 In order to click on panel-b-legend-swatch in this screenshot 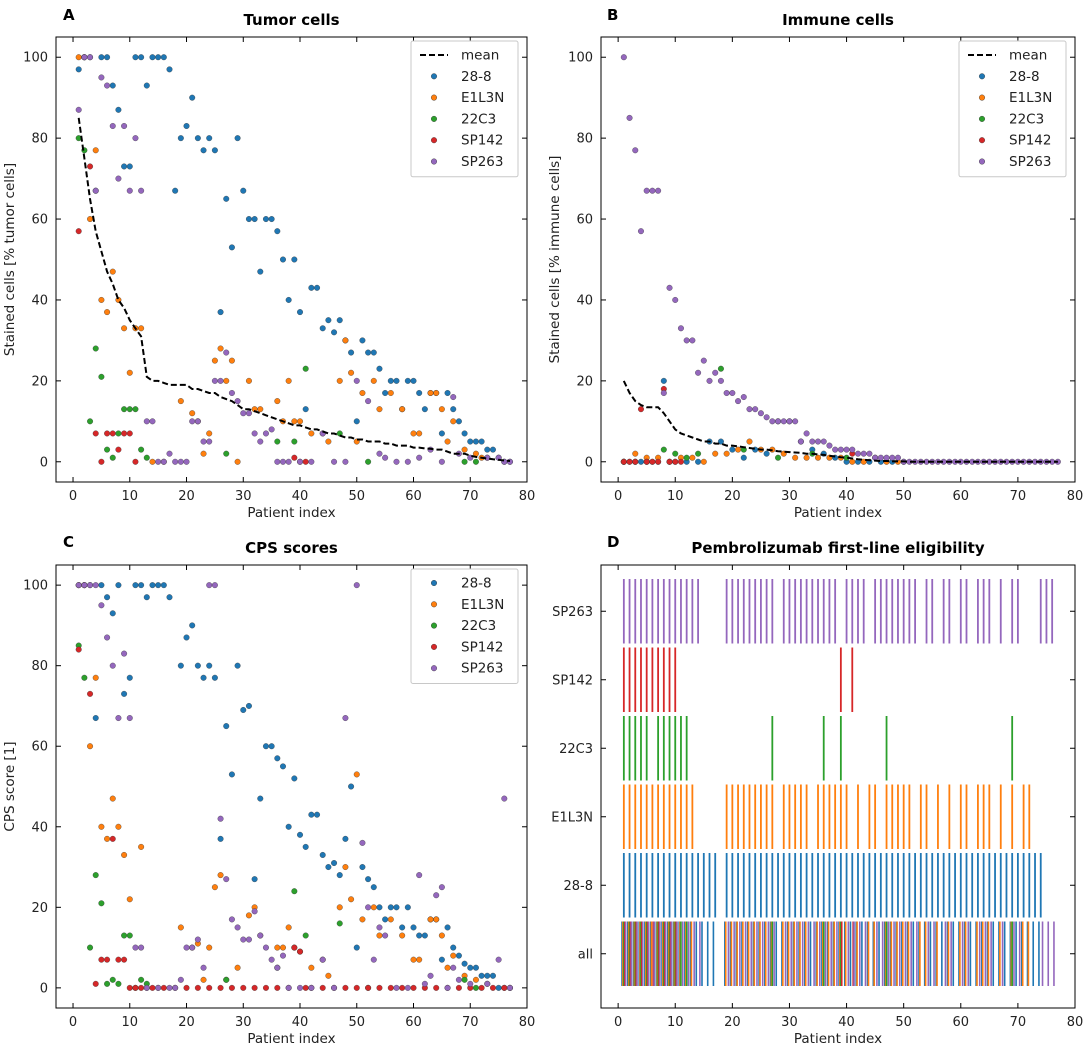, I will do `click(982, 97)`.